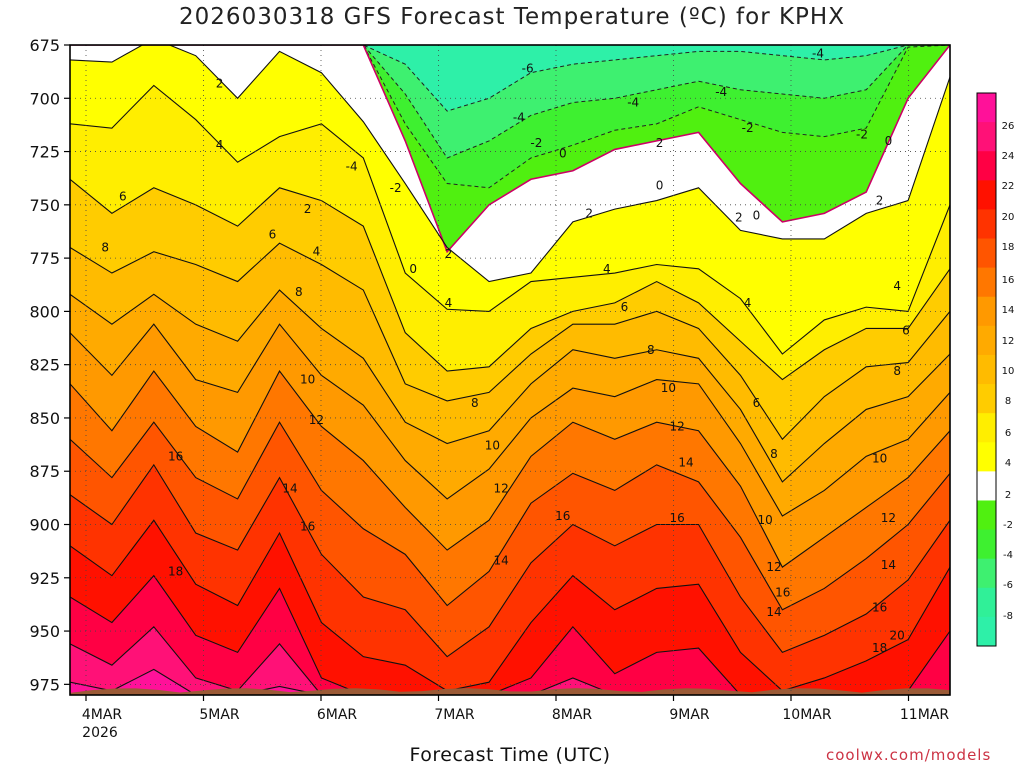 This screenshot has height=768, width=1024. Describe the element at coordinates (818, 54) in the screenshot. I see `contour-label-41: -4` at that location.